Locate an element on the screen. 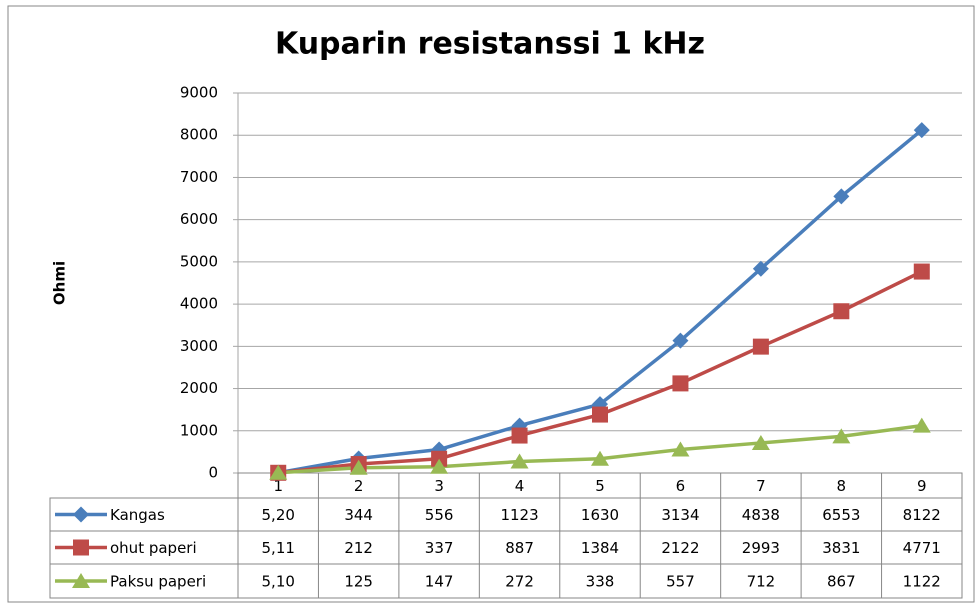  table-value: 4771 is located at coordinates (922, 548).